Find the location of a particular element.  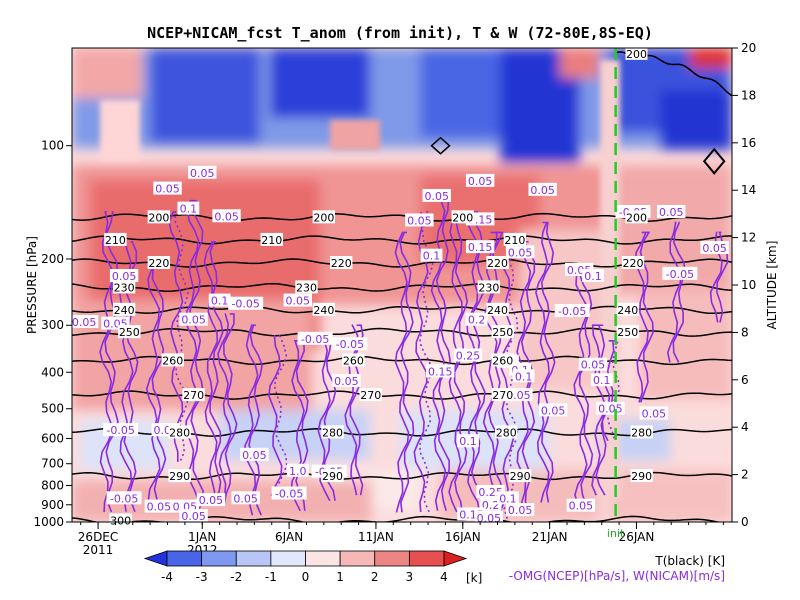

altitude-tick-label: 18 is located at coordinates (748, 95).